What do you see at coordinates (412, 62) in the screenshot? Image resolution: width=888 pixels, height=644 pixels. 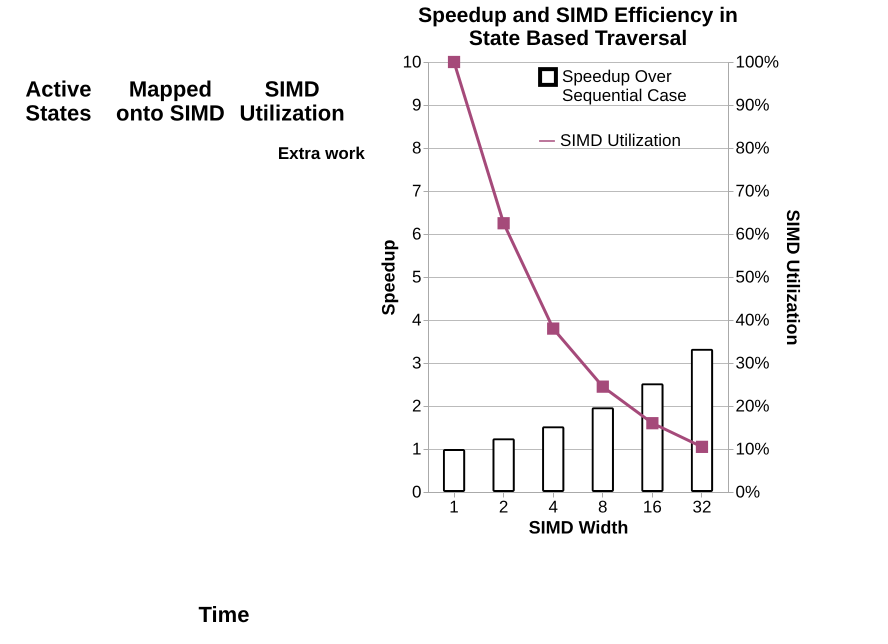 I see `y-tick-label: 10` at bounding box center [412, 62].